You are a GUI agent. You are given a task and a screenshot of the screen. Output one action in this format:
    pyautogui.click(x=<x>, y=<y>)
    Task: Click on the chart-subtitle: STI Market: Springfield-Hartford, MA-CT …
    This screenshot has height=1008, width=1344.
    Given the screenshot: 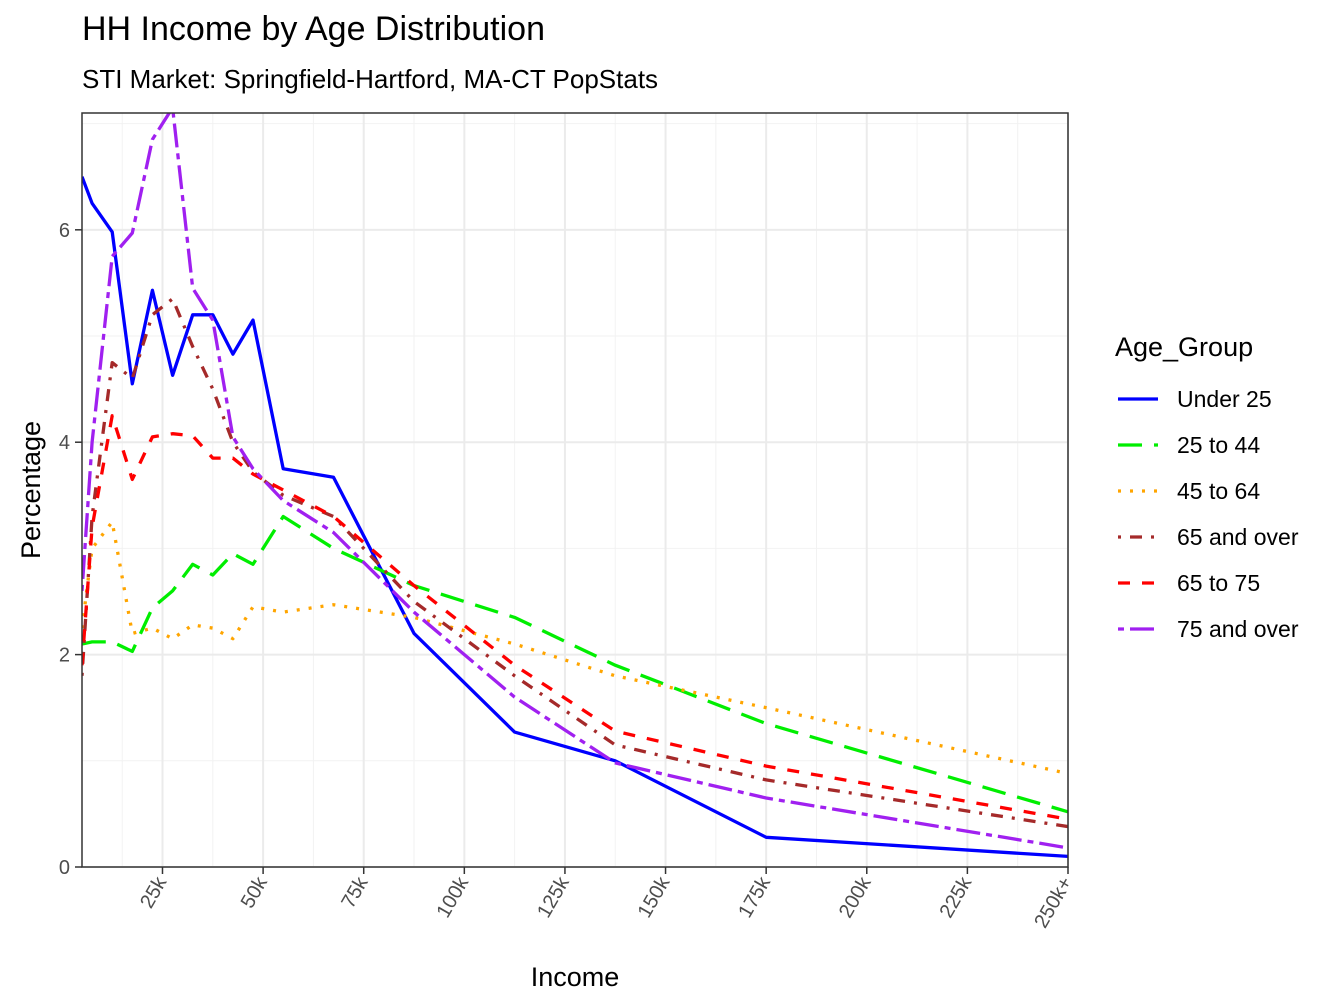 What is the action you would take?
    pyautogui.click(x=370, y=79)
    